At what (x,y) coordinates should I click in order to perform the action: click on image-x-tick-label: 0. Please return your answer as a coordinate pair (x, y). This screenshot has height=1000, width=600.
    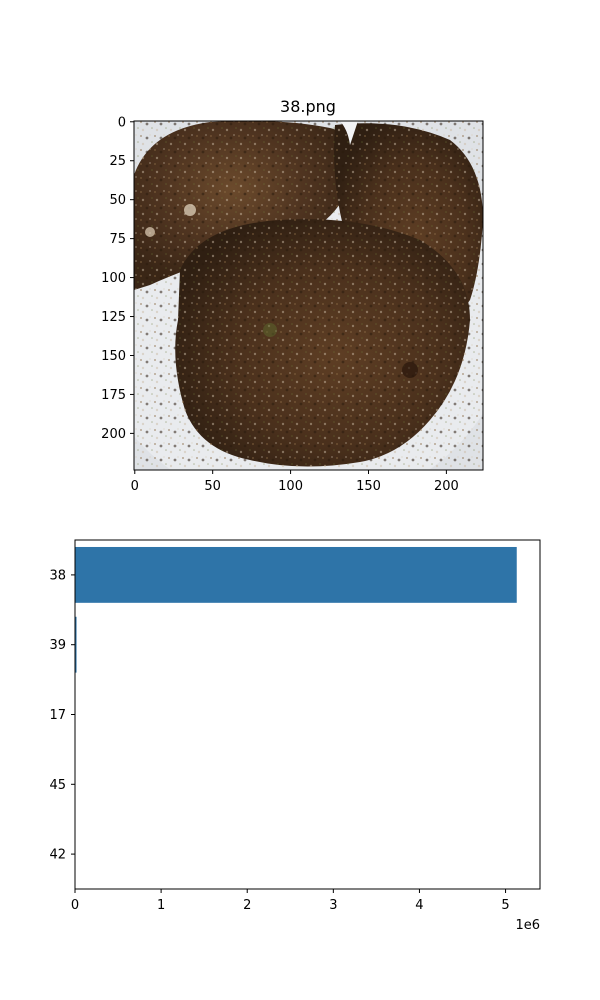
    Looking at the image, I should click on (135, 486).